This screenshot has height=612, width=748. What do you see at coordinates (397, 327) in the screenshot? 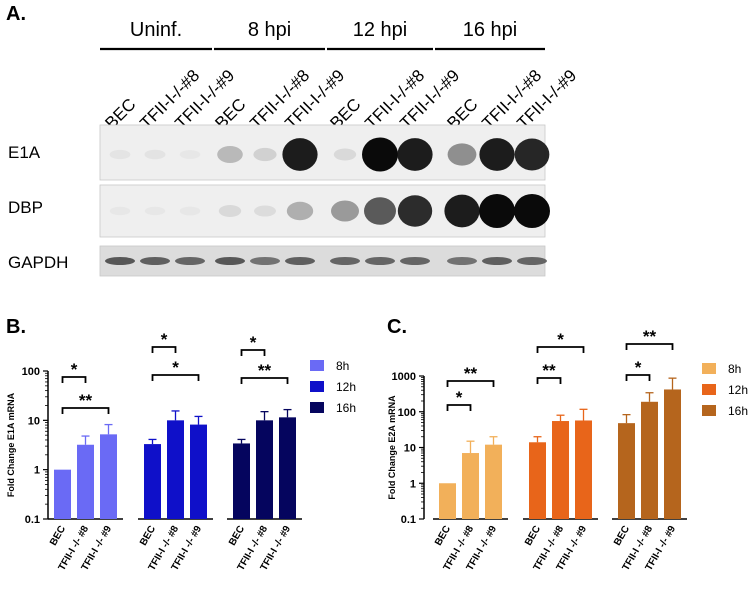
I see `panel-label: C.` at bounding box center [397, 327].